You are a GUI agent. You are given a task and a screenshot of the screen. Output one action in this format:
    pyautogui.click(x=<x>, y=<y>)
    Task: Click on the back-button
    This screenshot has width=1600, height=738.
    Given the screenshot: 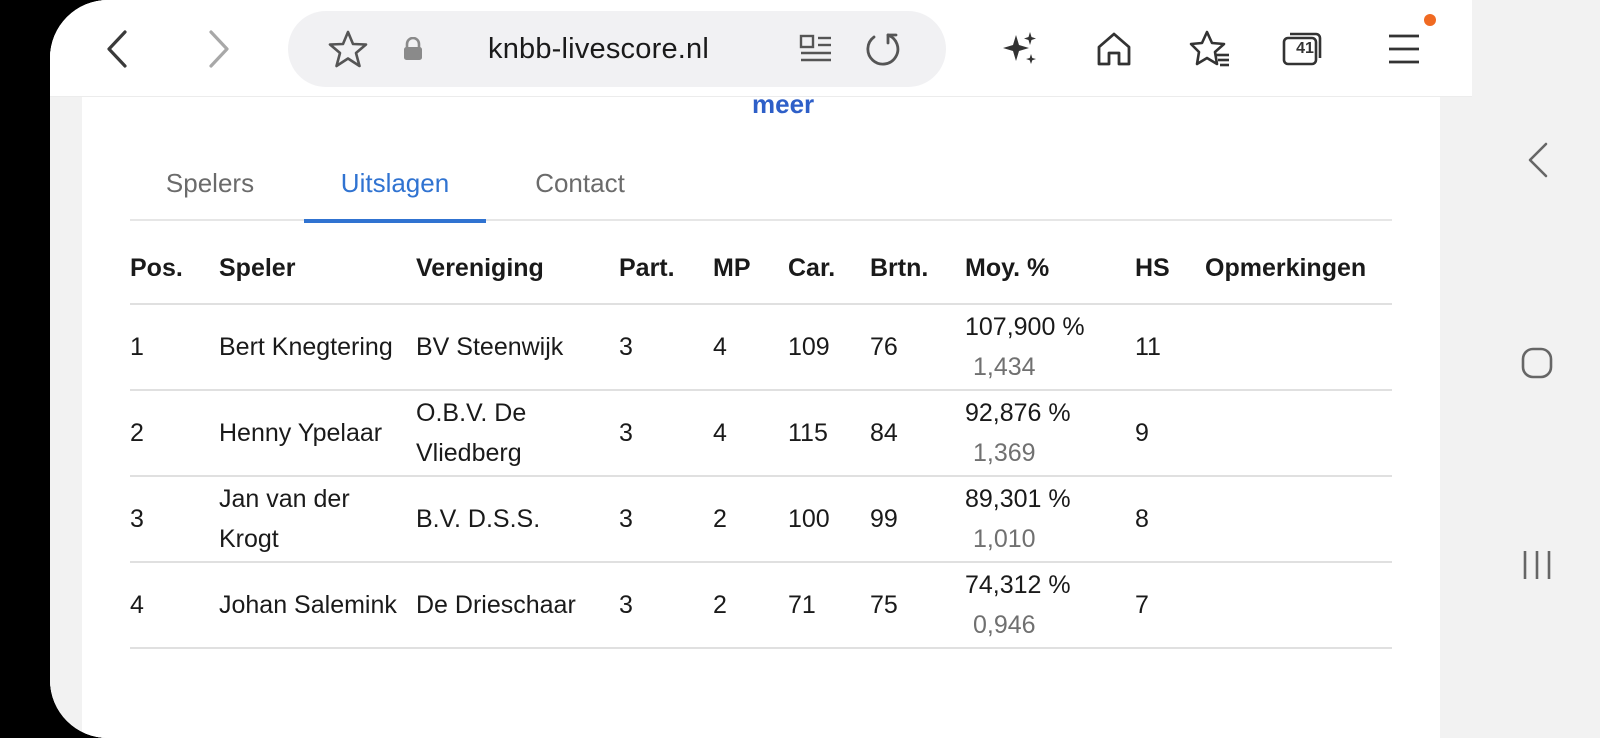 What is the action you would take?
    pyautogui.click(x=118, y=49)
    